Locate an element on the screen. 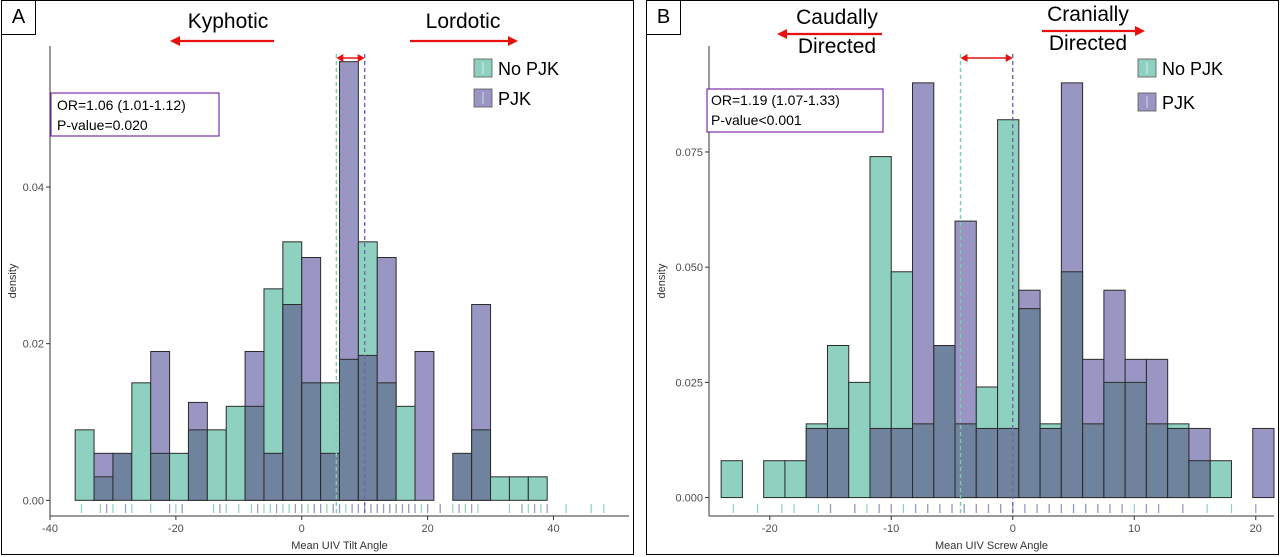 This screenshot has height=557, width=1280. x-axis-label: Mean UIV Screw Angle is located at coordinates (991, 546).